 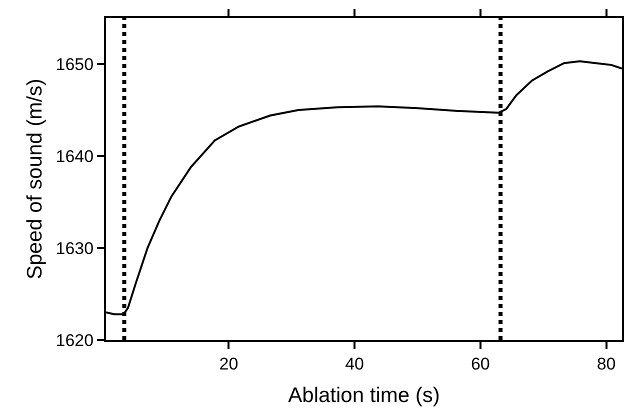 I want to click on x-tick-label: 20, so click(x=228, y=364).